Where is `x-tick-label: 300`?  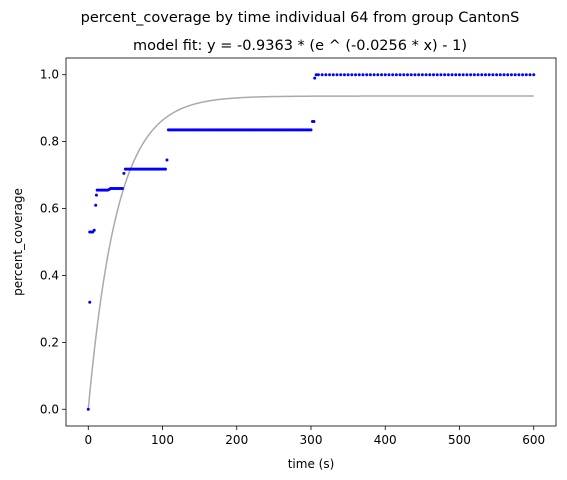
x-tick-label: 300 is located at coordinates (311, 440).